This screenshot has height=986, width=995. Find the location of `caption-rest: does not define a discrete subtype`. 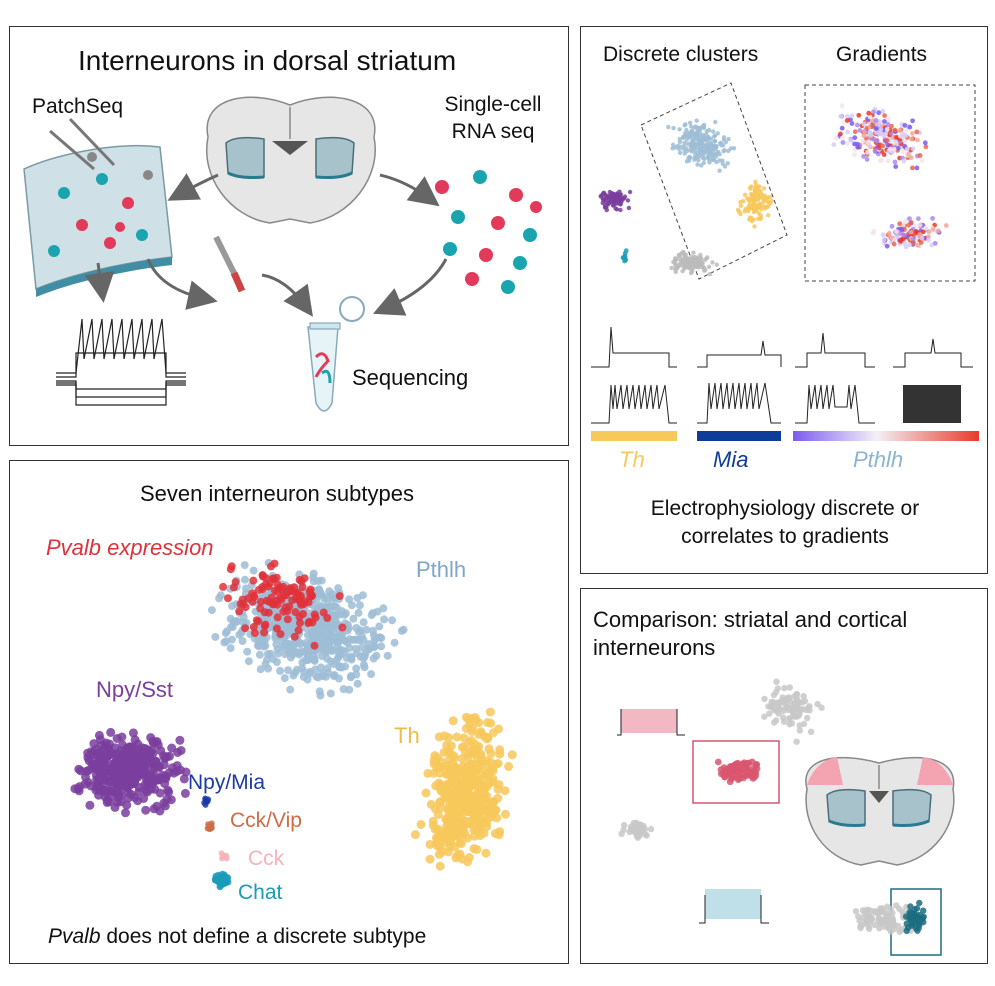

caption-rest: does not define a discrete subtype is located at coordinates (263, 936).